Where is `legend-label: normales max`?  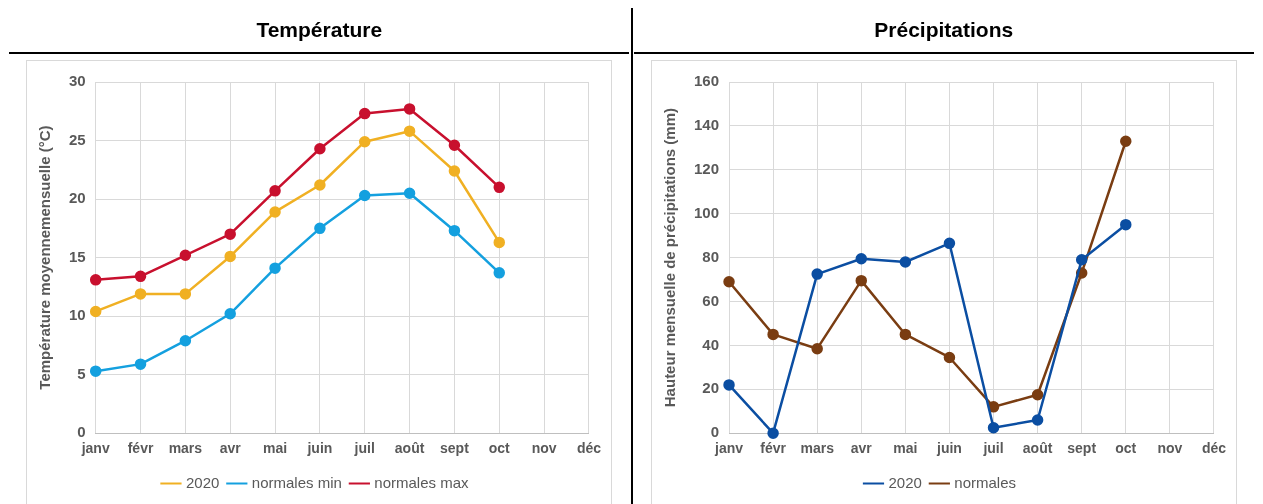
legend-label: normales max is located at coordinates (422, 482).